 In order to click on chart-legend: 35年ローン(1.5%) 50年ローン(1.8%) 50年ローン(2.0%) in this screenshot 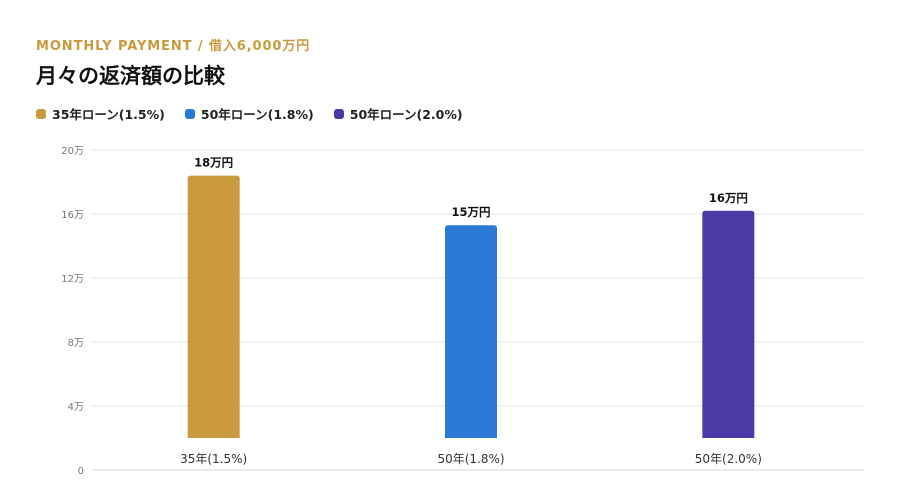, I will do `click(259, 113)`.